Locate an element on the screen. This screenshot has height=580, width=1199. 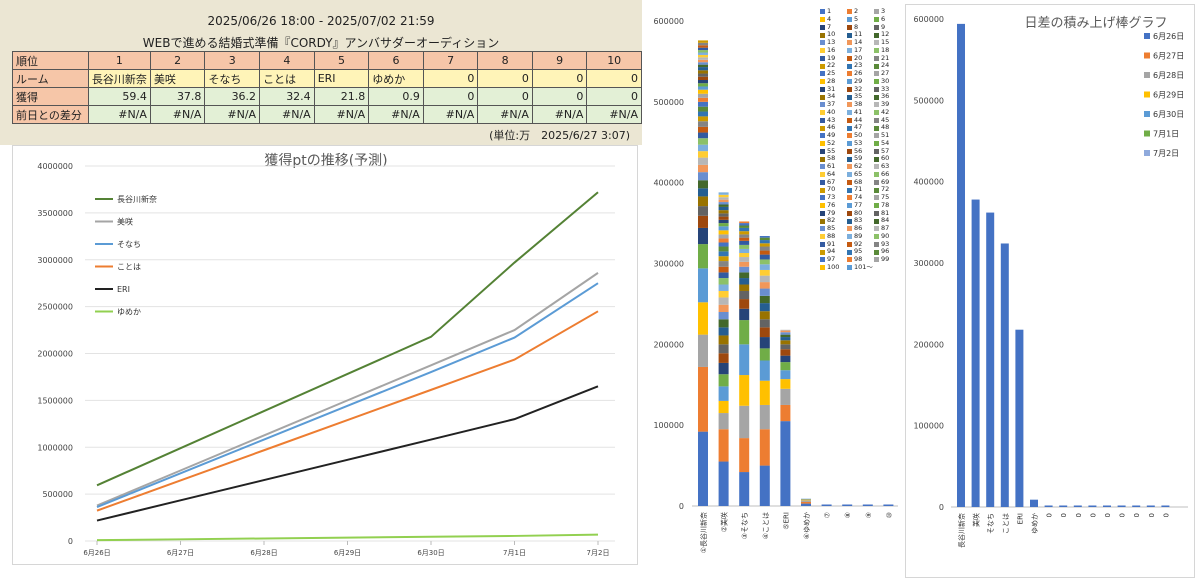
diff-cell: #N/A is located at coordinates (341, 114).